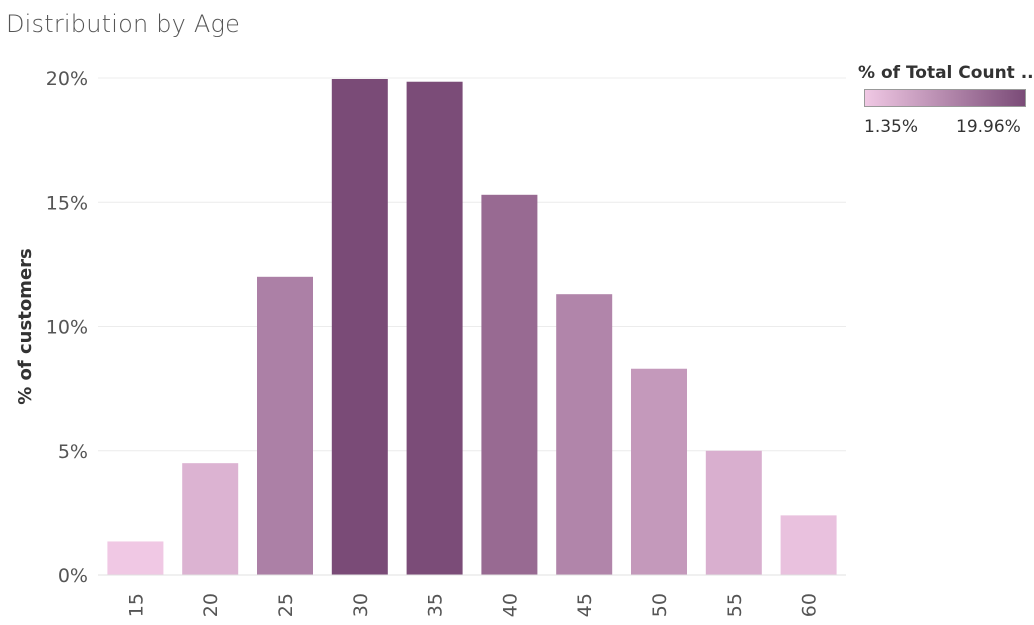 The image size is (1034, 625). Describe the element at coordinates (286, 605) in the screenshot. I see `x-tick-label: 25` at that location.